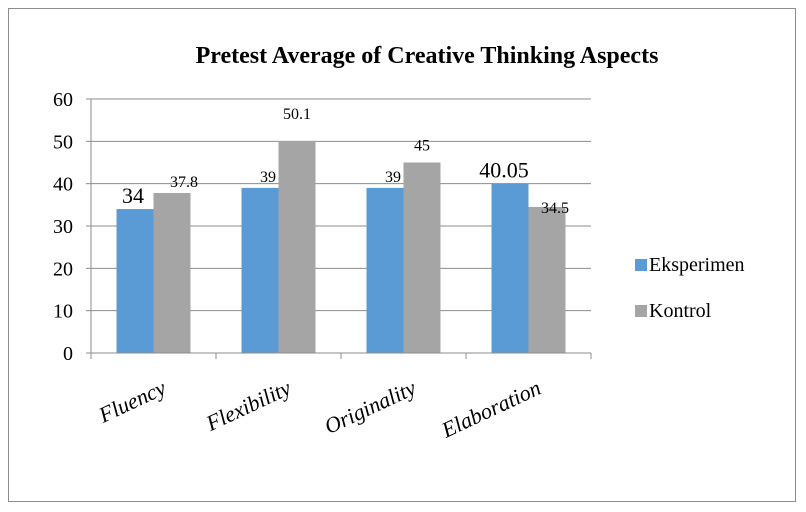 The width and height of the screenshot is (806, 512). Describe the element at coordinates (680, 311) in the screenshot. I see `legend-label-kontrol: Kontrol` at that location.